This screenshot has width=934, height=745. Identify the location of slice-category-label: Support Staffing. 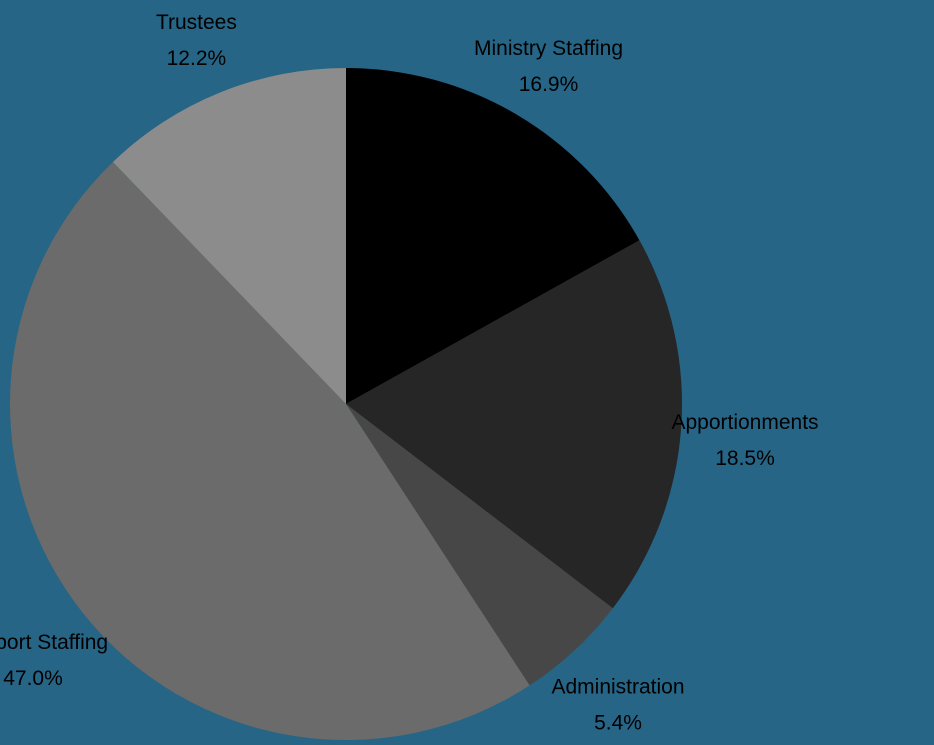
(54, 642).